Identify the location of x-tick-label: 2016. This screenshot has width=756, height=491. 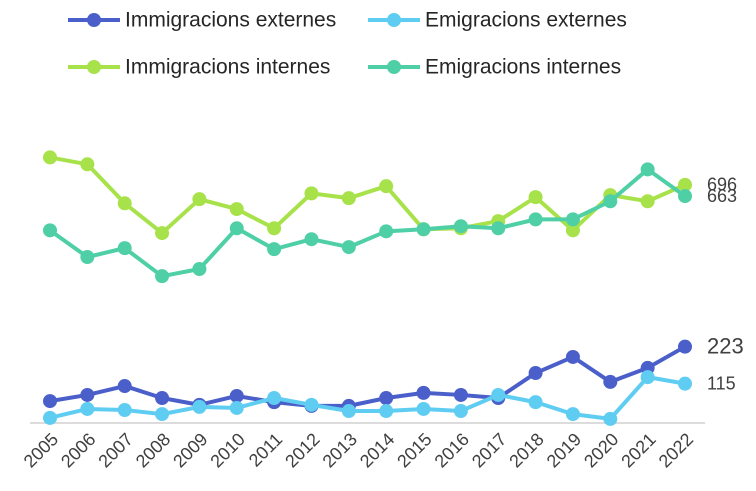
(452, 450).